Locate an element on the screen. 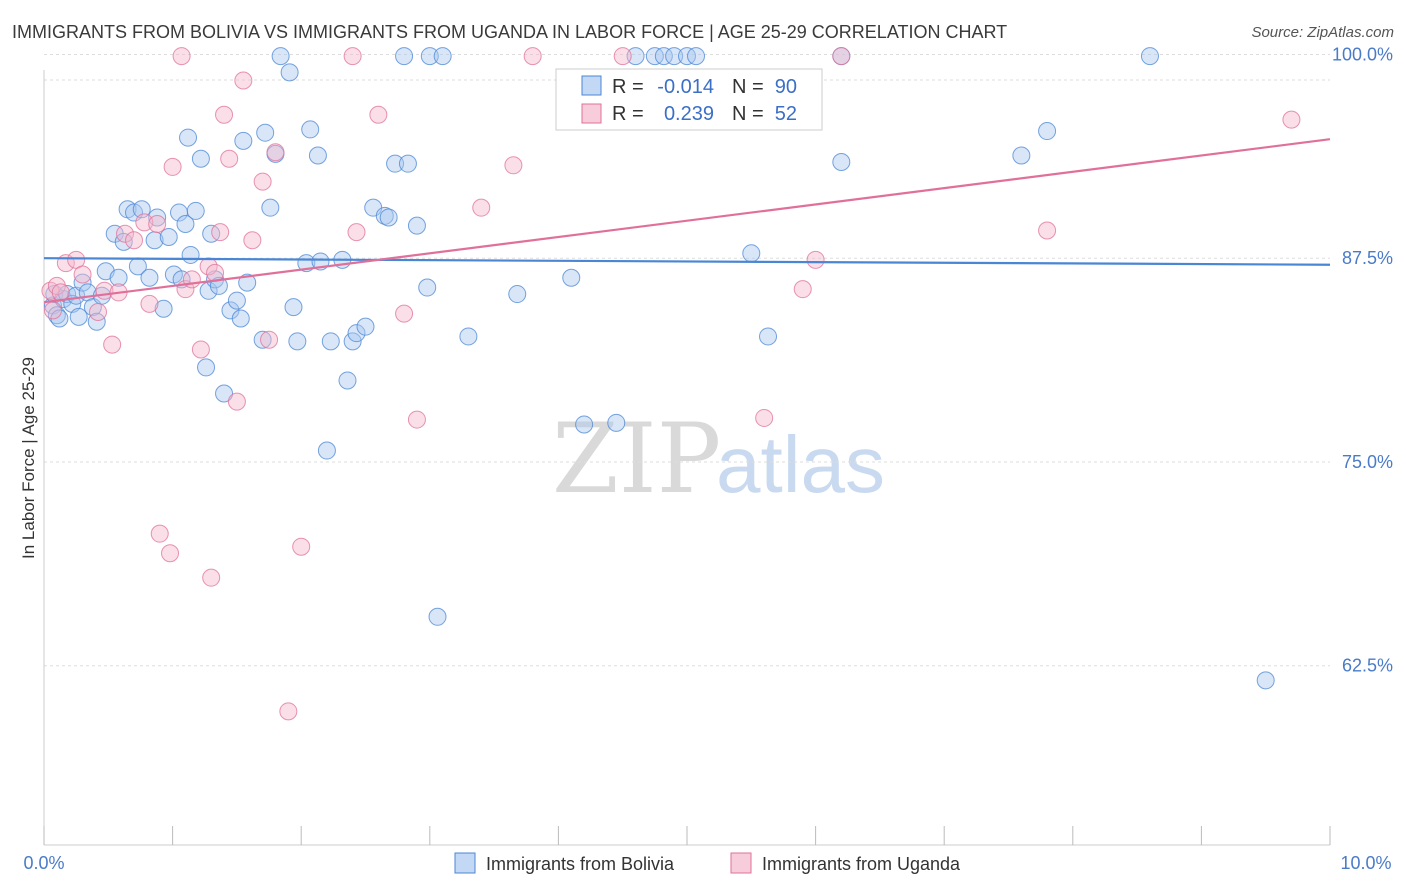 The height and width of the screenshot is (892, 1406). y-tick-label-3: 62.5% is located at coordinates (1367, 666).